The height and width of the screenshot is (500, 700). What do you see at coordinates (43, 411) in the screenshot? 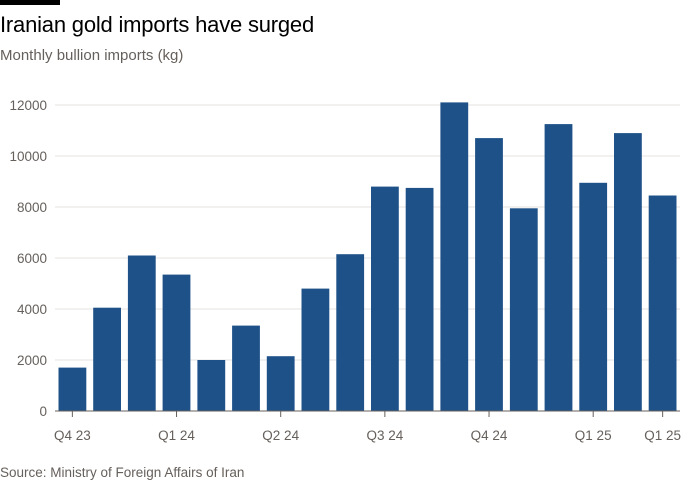
I see `y-tick-label: 0` at bounding box center [43, 411].